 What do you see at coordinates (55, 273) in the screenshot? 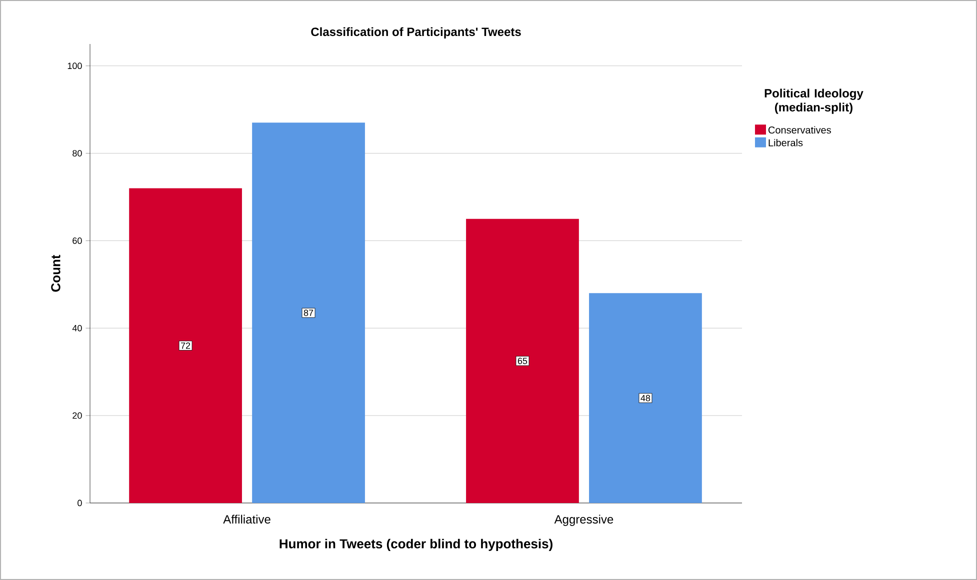
I see `y-axis-title: Count` at bounding box center [55, 273].